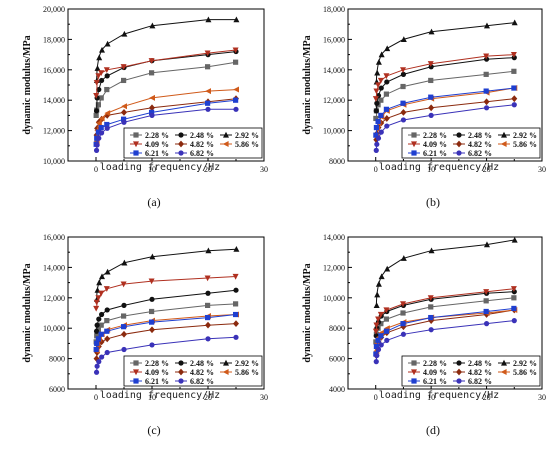 Image resolution: width=550 pixels, height=454 pixels. I want to click on legend-label: 2.92 %, so click(247, 135).